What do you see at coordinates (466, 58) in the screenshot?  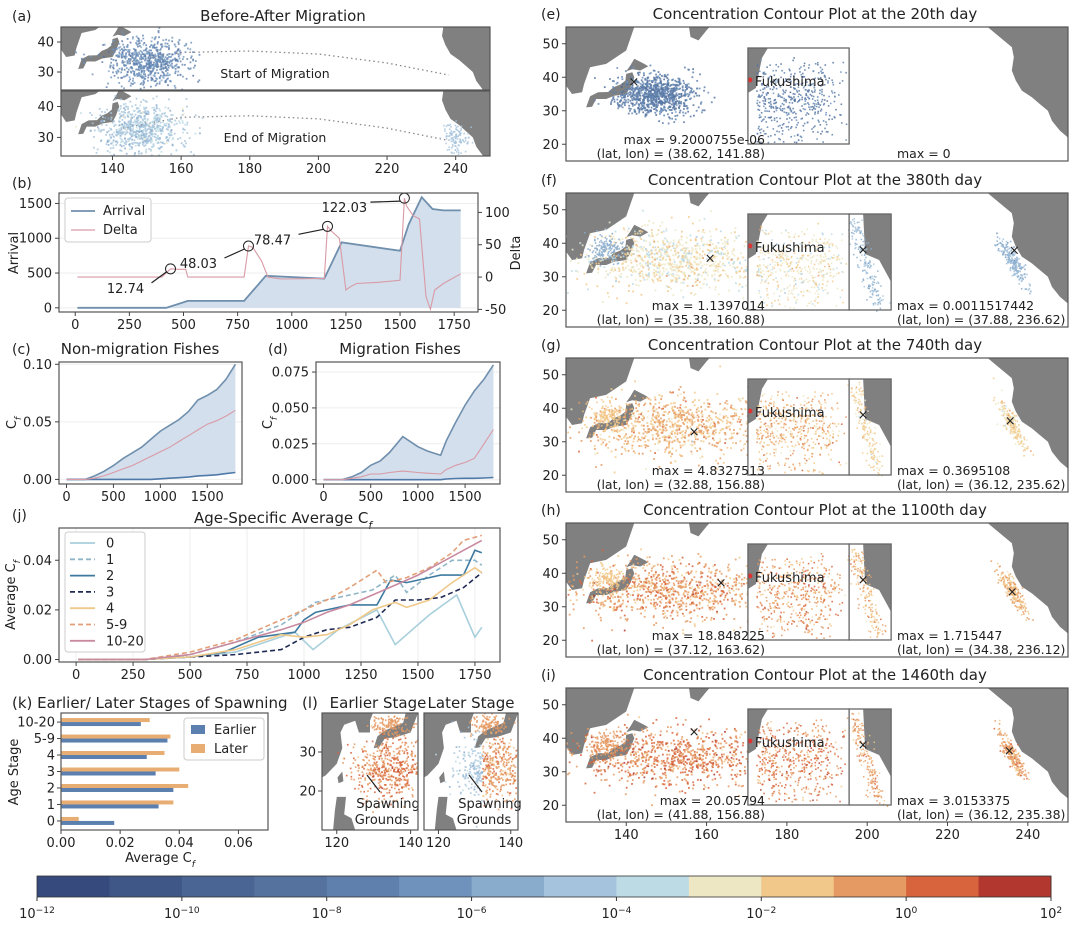 I see `land-north-america` at bounding box center [466, 58].